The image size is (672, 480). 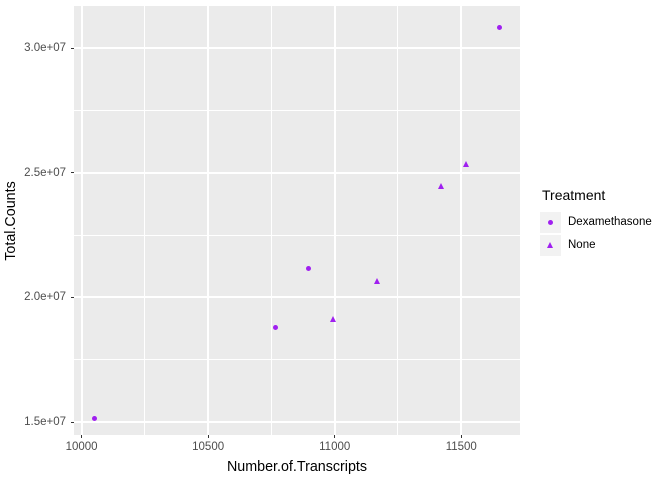 I want to click on legend-item-none: None, so click(x=596, y=245).